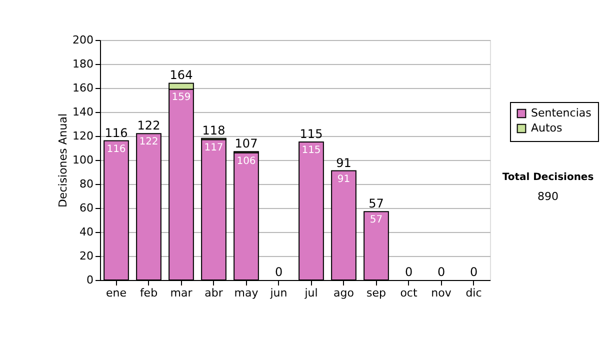 Image resolution: width=600 pixels, height=340 pixels. I want to click on data-label: 117, so click(214, 148).